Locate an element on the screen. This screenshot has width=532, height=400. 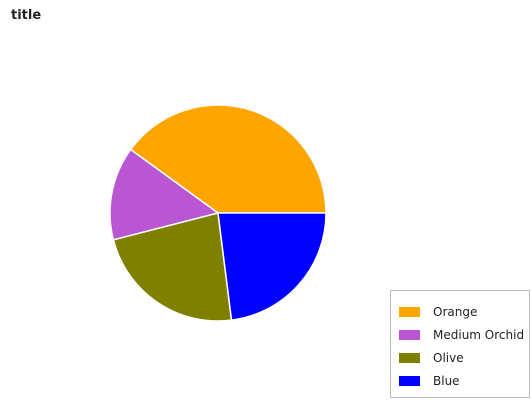
legend-label-orange: Orange is located at coordinates (455, 312).